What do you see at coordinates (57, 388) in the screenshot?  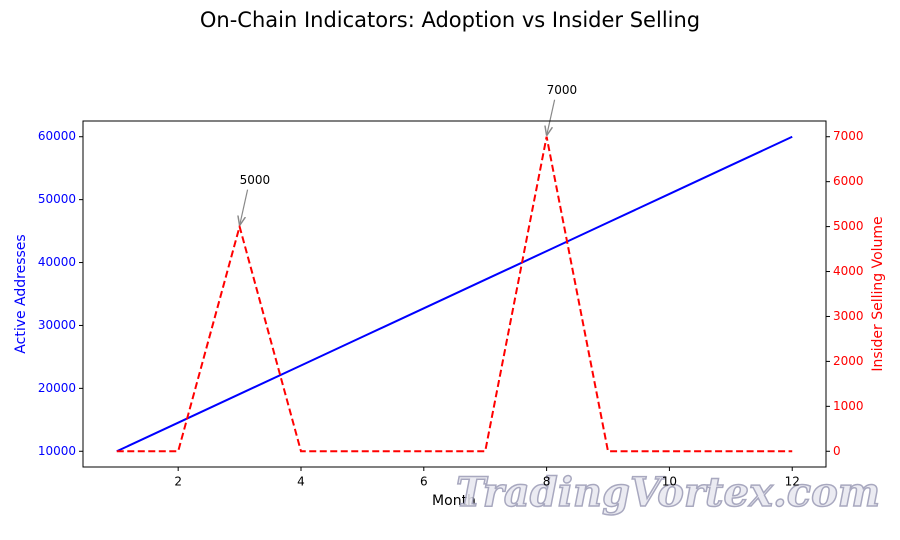 I see `y-tick-label: 20000` at bounding box center [57, 388].